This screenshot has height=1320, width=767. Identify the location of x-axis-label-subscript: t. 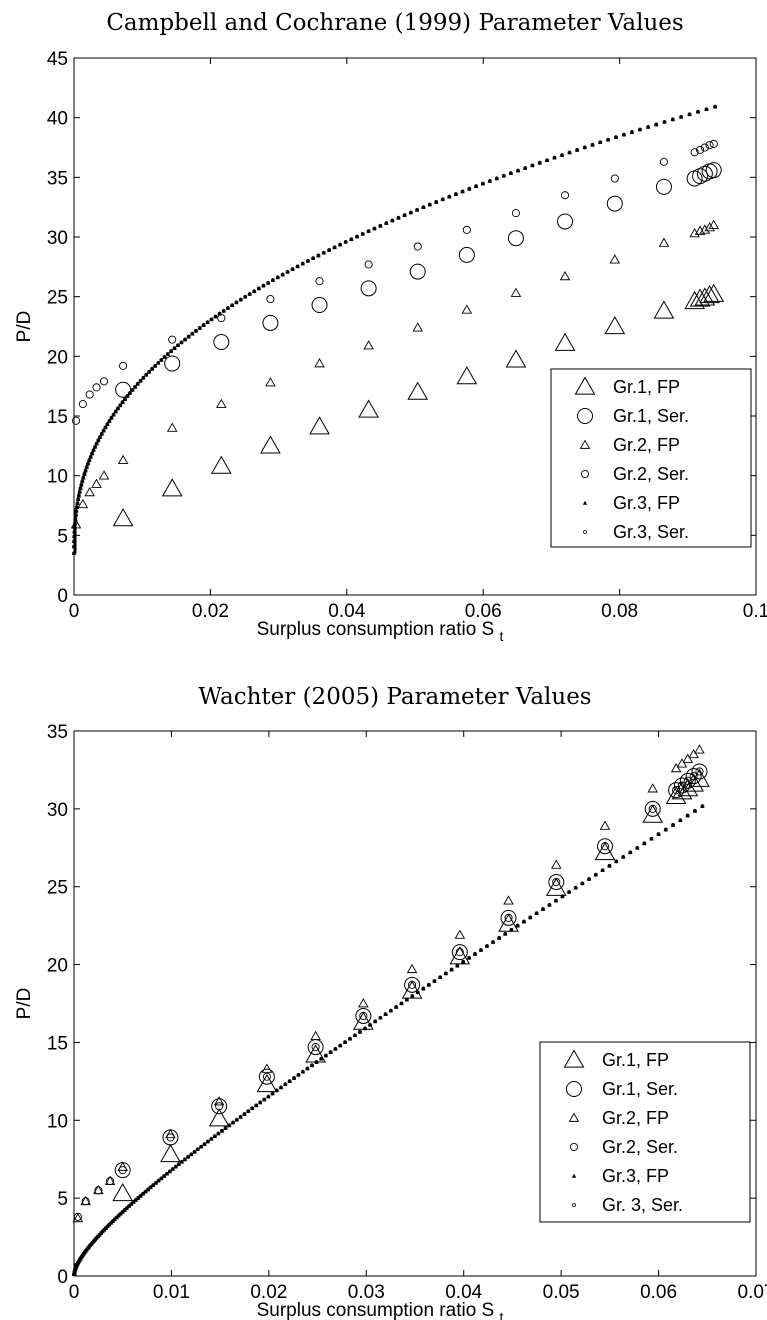
(502, 1314).